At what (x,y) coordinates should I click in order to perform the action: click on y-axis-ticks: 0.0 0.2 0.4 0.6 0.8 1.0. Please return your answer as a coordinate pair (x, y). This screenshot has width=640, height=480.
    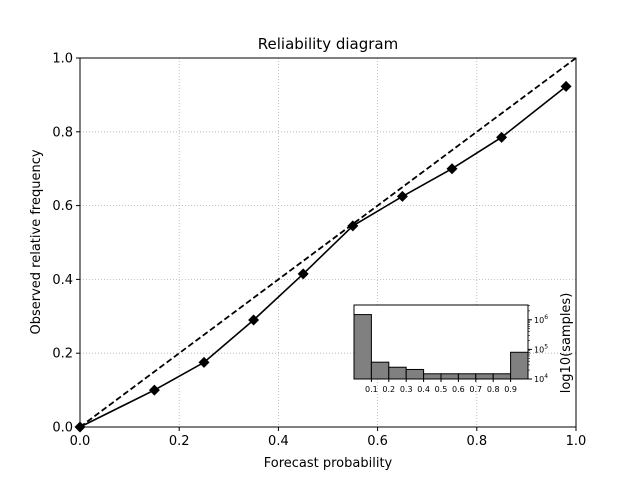
    Looking at the image, I should click on (66, 244).